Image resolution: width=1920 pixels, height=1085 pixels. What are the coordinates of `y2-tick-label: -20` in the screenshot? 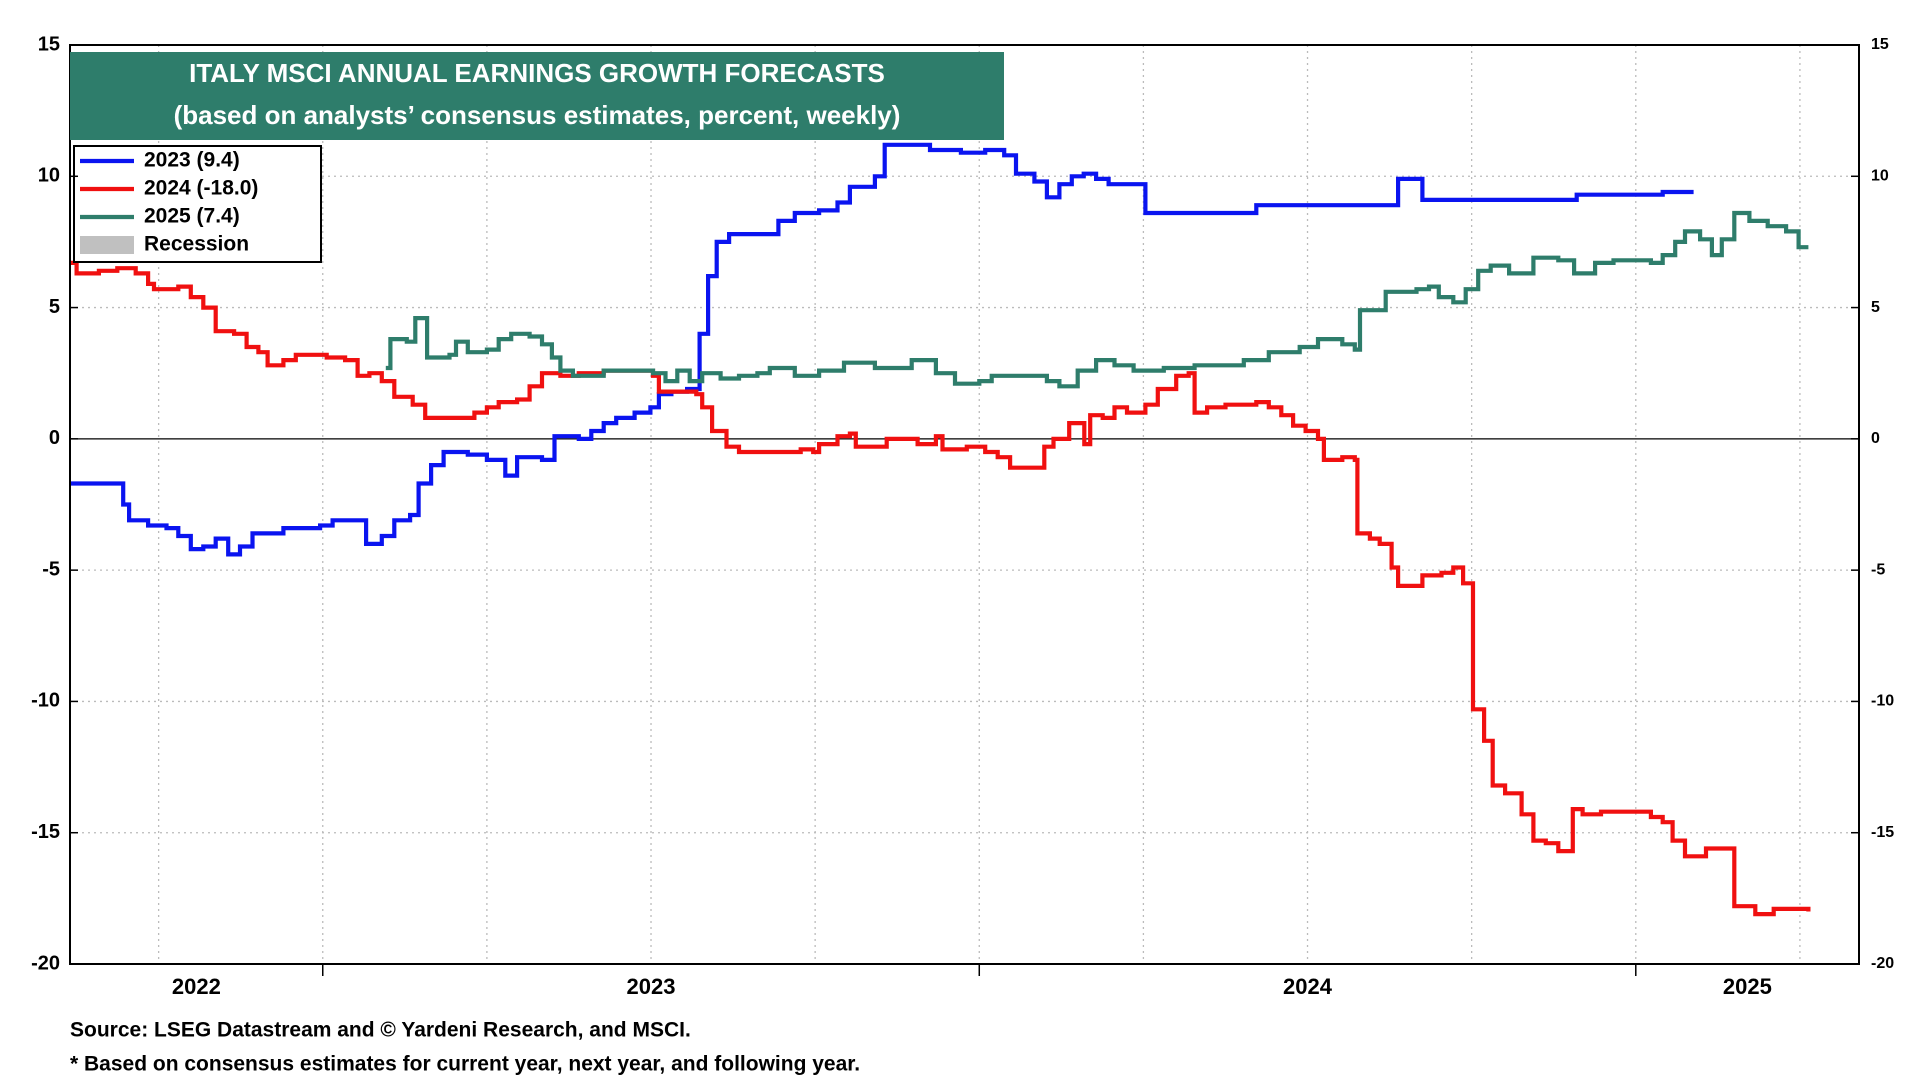 It's located at (1882, 963).